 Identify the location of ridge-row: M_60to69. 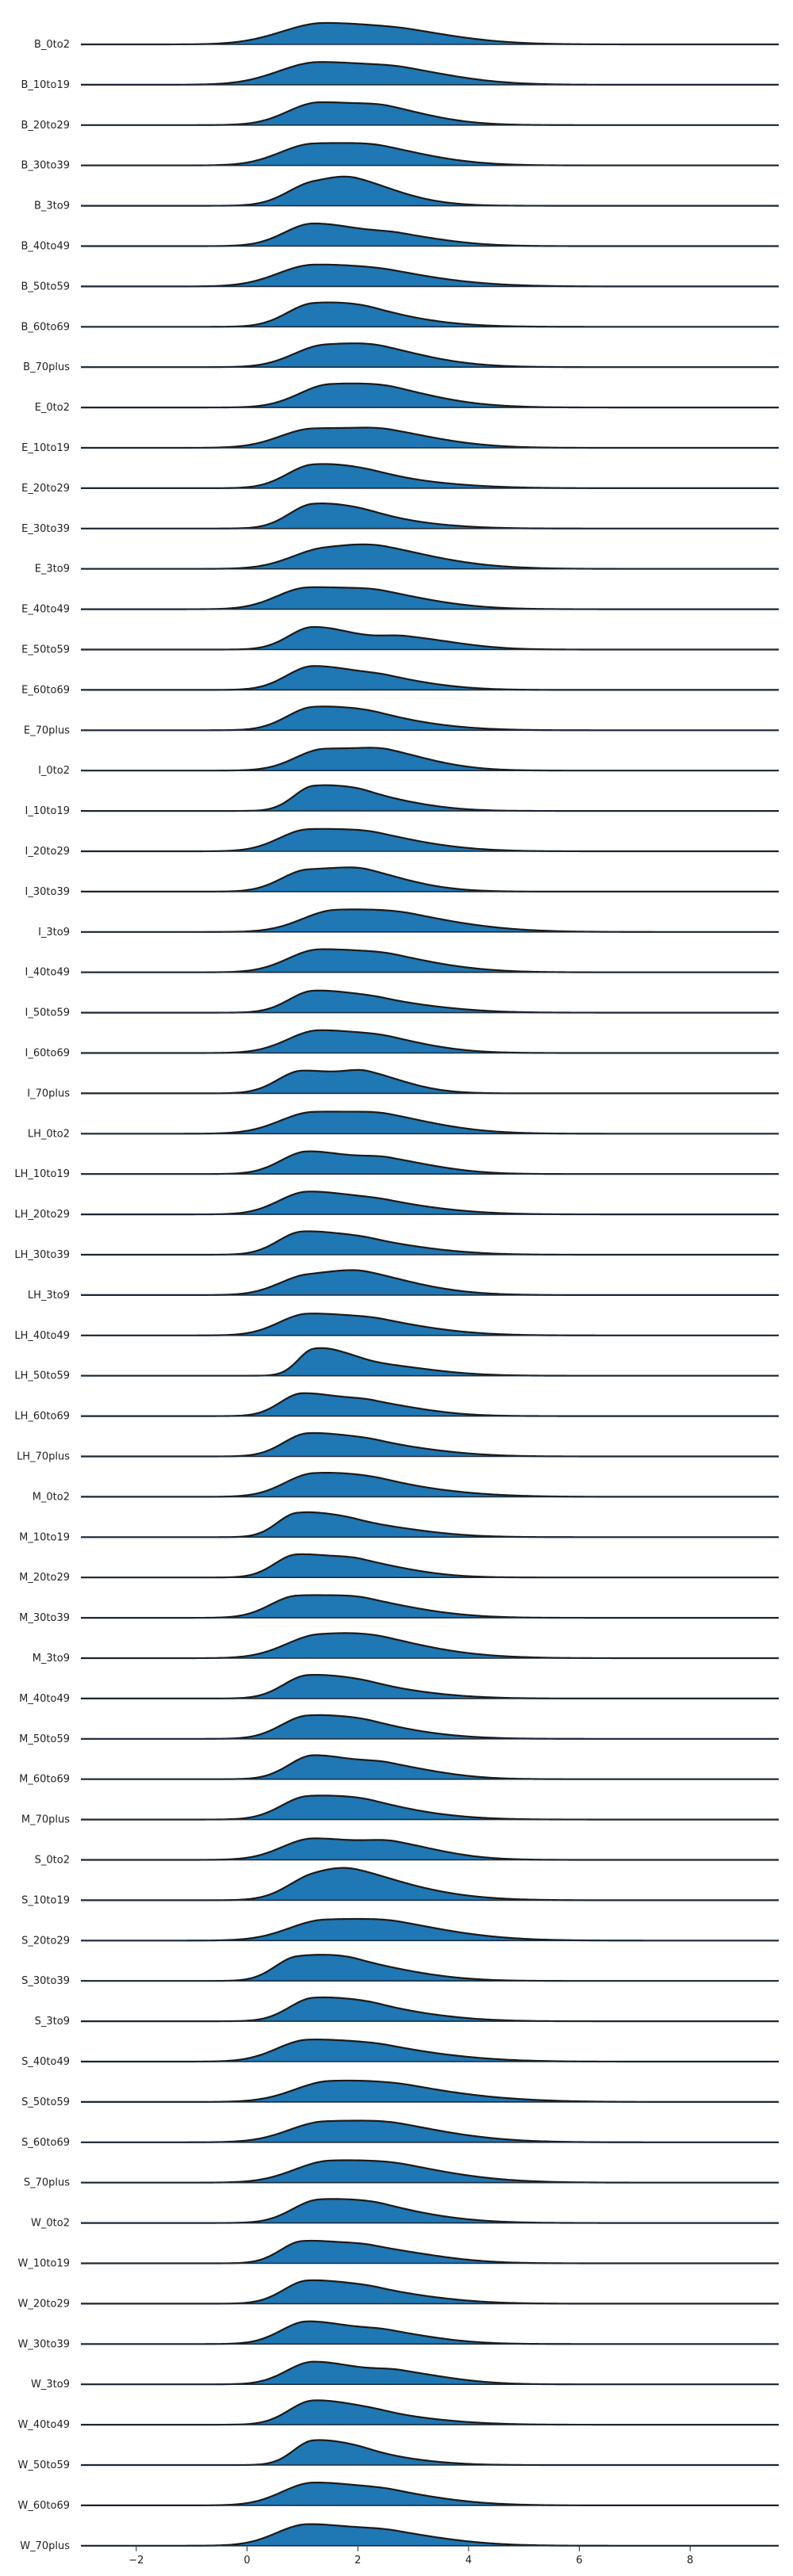
(399, 1770).